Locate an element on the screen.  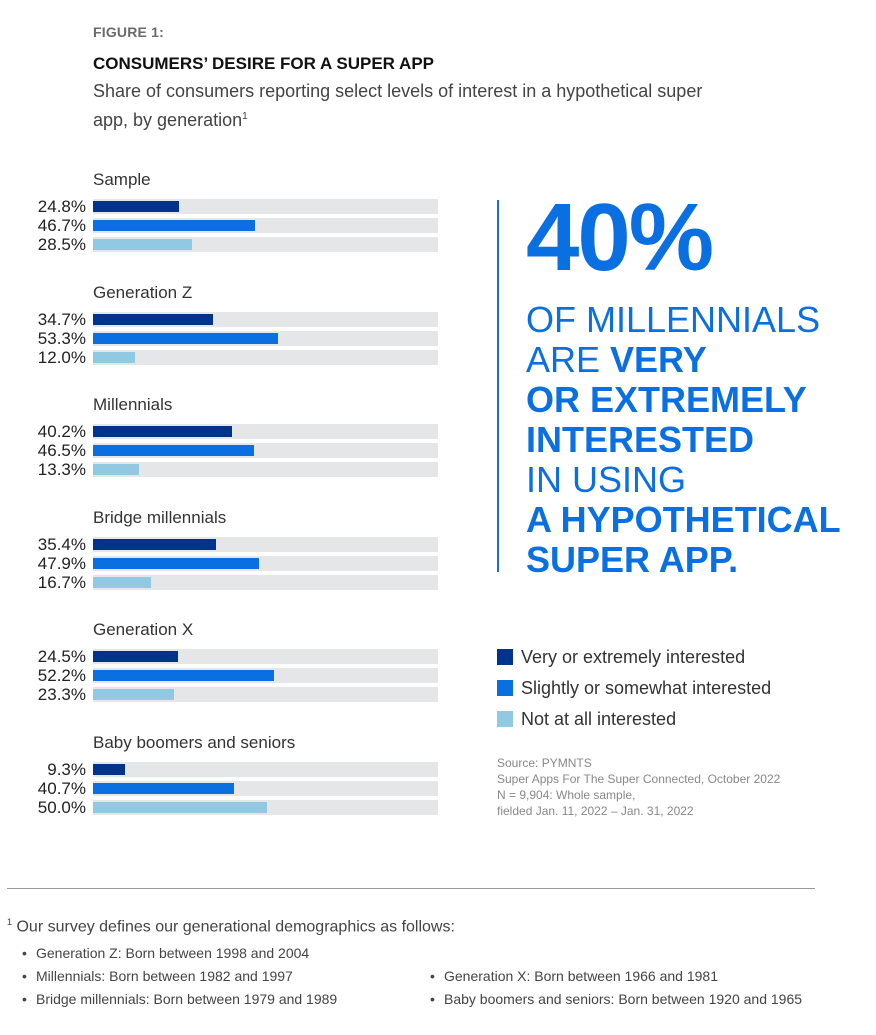
value-label: 13.3% is located at coordinates (61, 470).